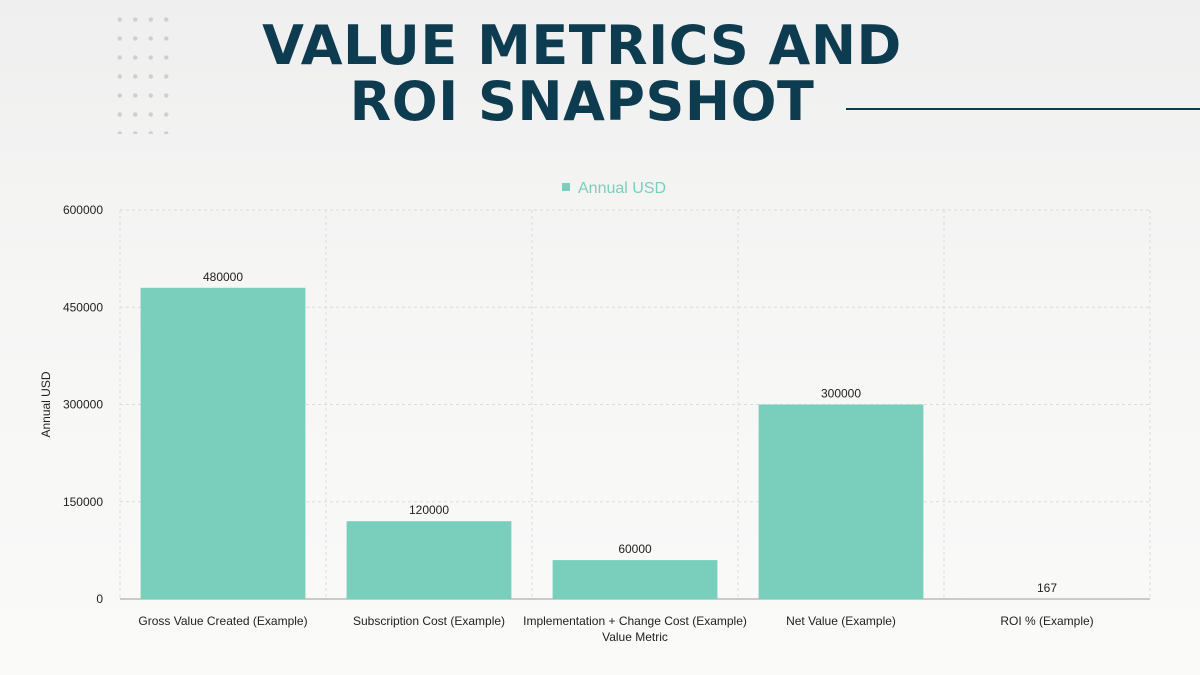  What do you see at coordinates (83, 405) in the screenshot?
I see `y-tick-label: 300000` at bounding box center [83, 405].